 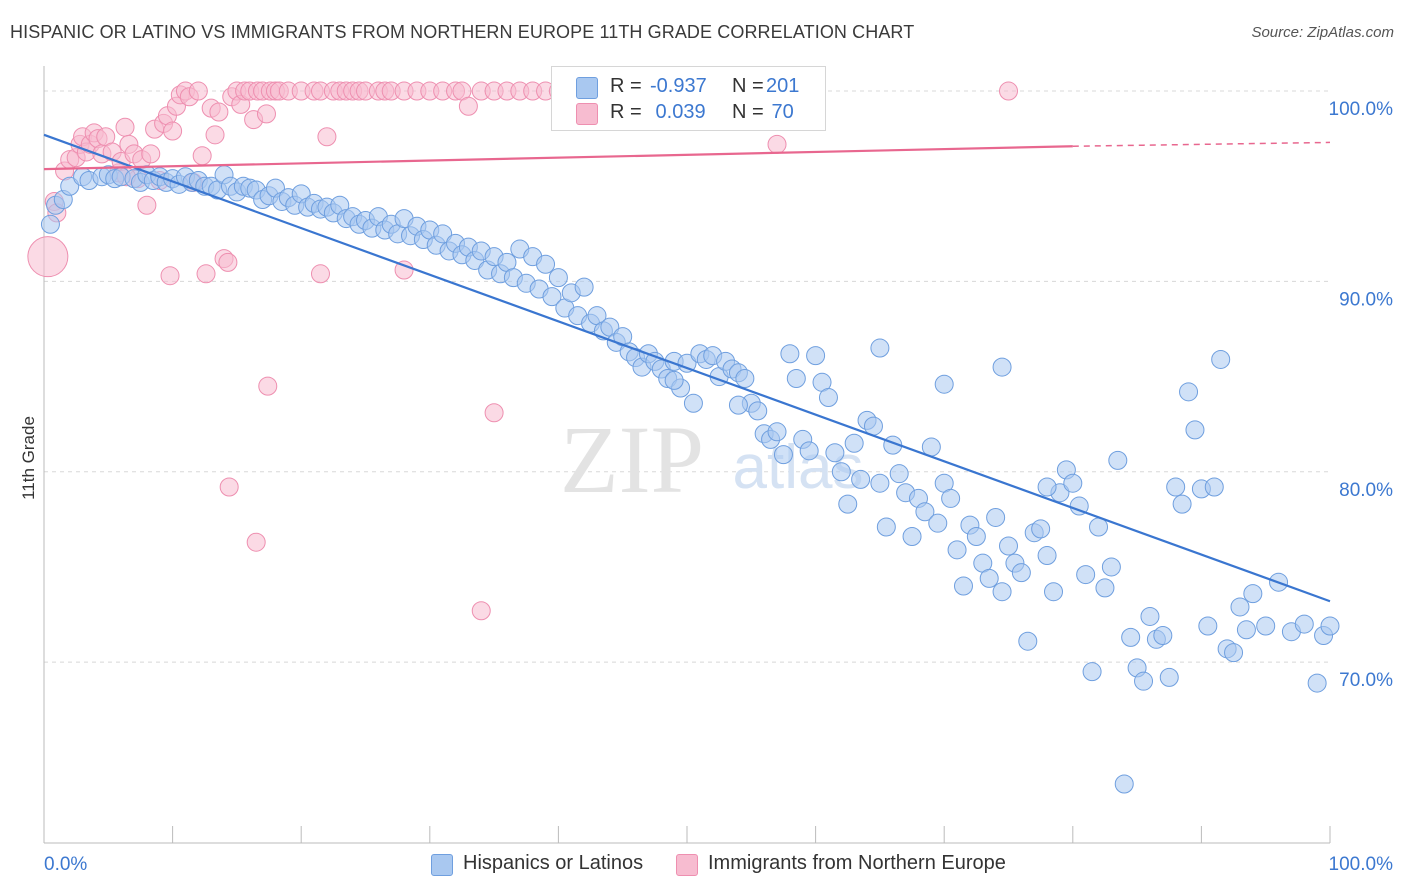 What do you see at coordinates (1361, 109) in the screenshot?
I see `y-tick-label: 100.0%` at bounding box center [1361, 109].